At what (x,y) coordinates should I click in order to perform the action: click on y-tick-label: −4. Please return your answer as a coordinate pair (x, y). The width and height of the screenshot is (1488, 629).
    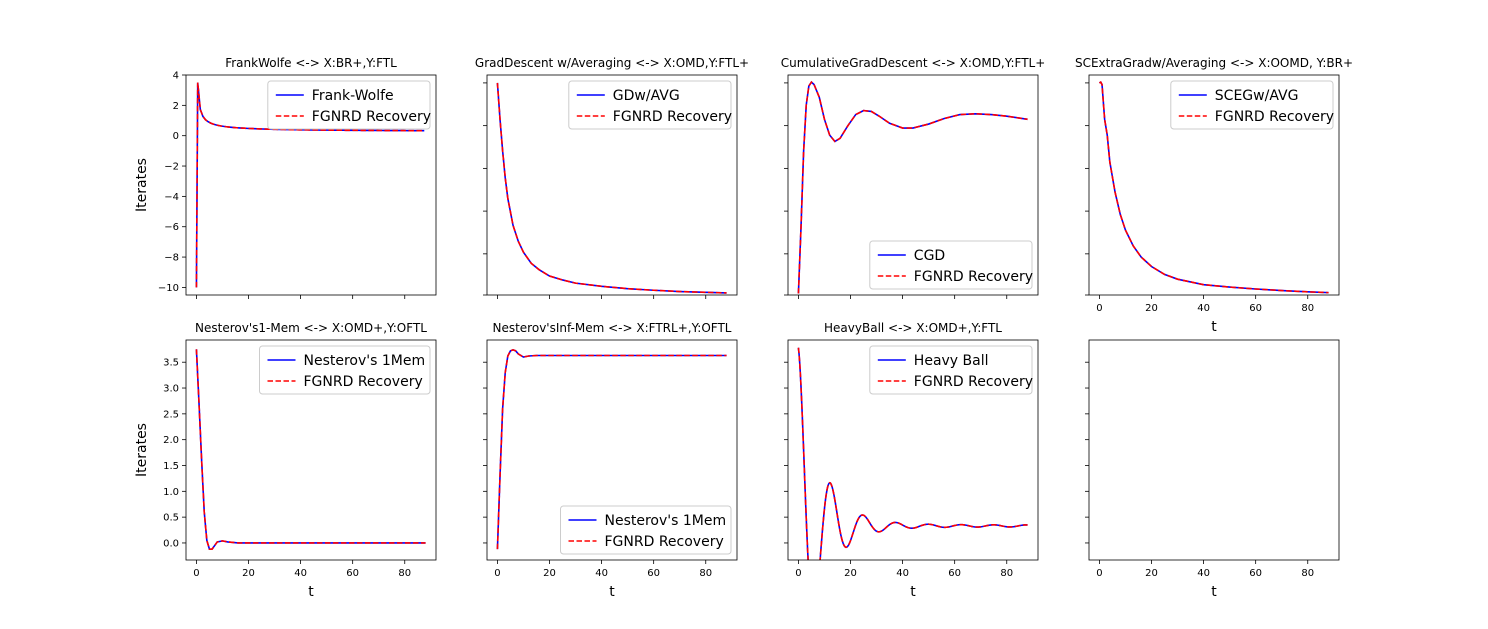
    Looking at the image, I should click on (171, 197).